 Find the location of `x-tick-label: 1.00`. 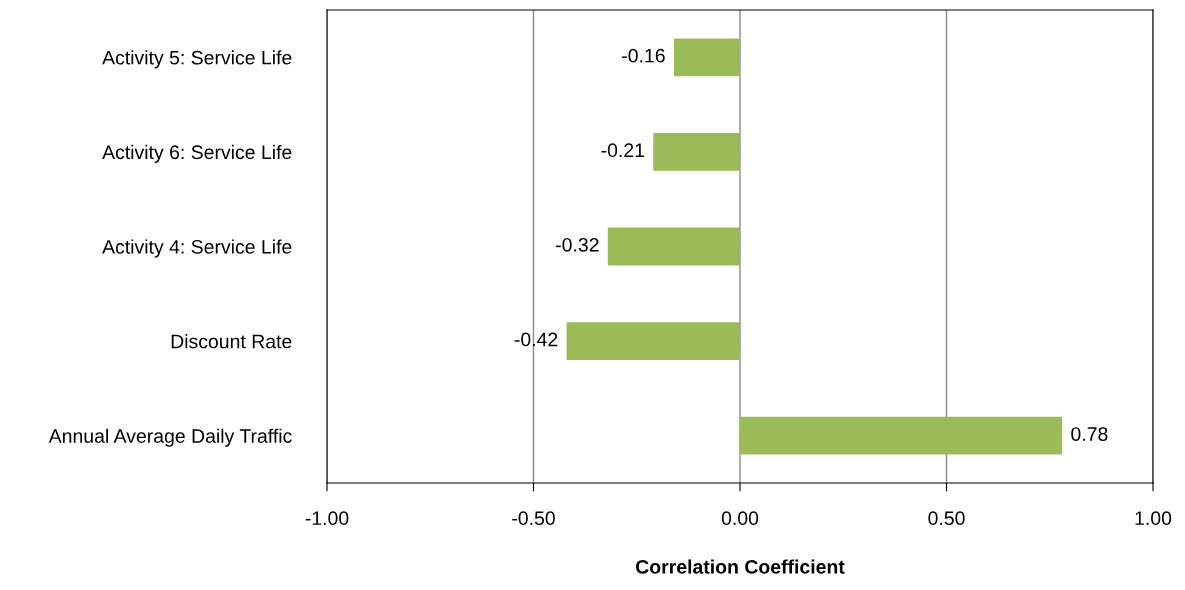

x-tick-label: 1.00 is located at coordinates (1153, 518).